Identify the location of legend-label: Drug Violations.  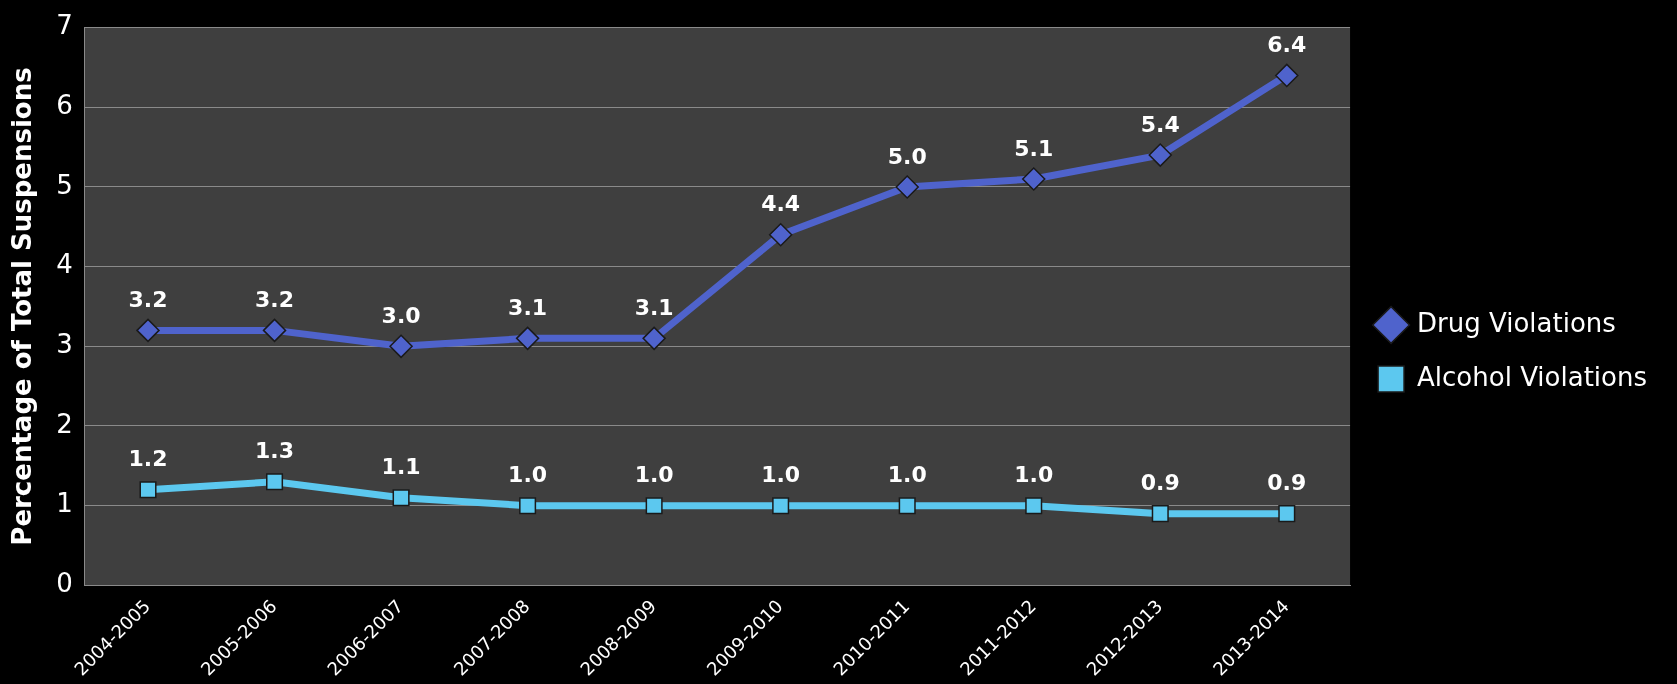
(1516, 322).